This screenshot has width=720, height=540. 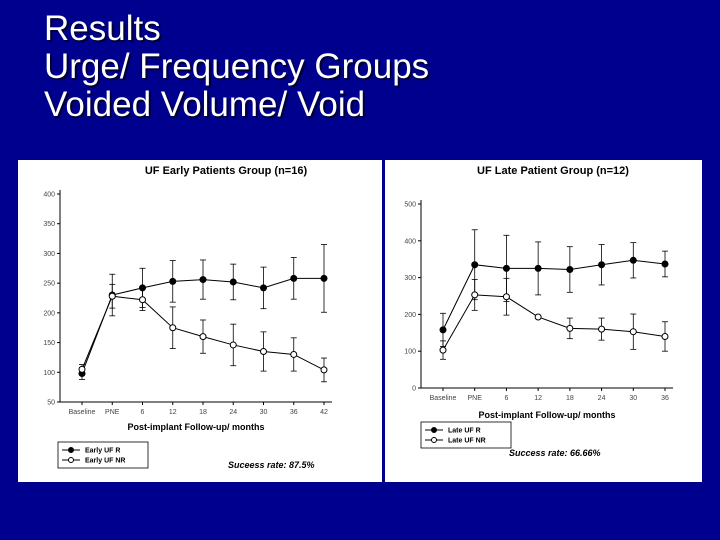 I want to click on y-tick-label: 50, so click(x=51, y=403).